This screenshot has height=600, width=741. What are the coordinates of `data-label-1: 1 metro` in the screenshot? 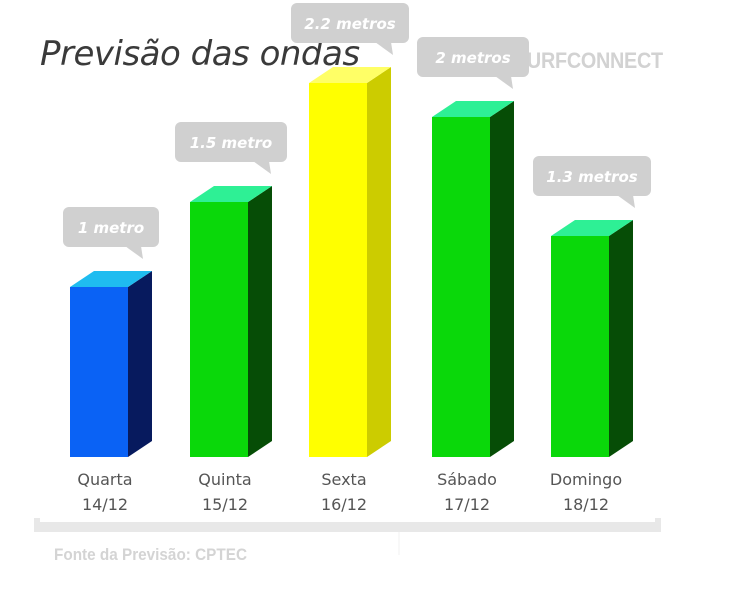 It's located at (111, 233).